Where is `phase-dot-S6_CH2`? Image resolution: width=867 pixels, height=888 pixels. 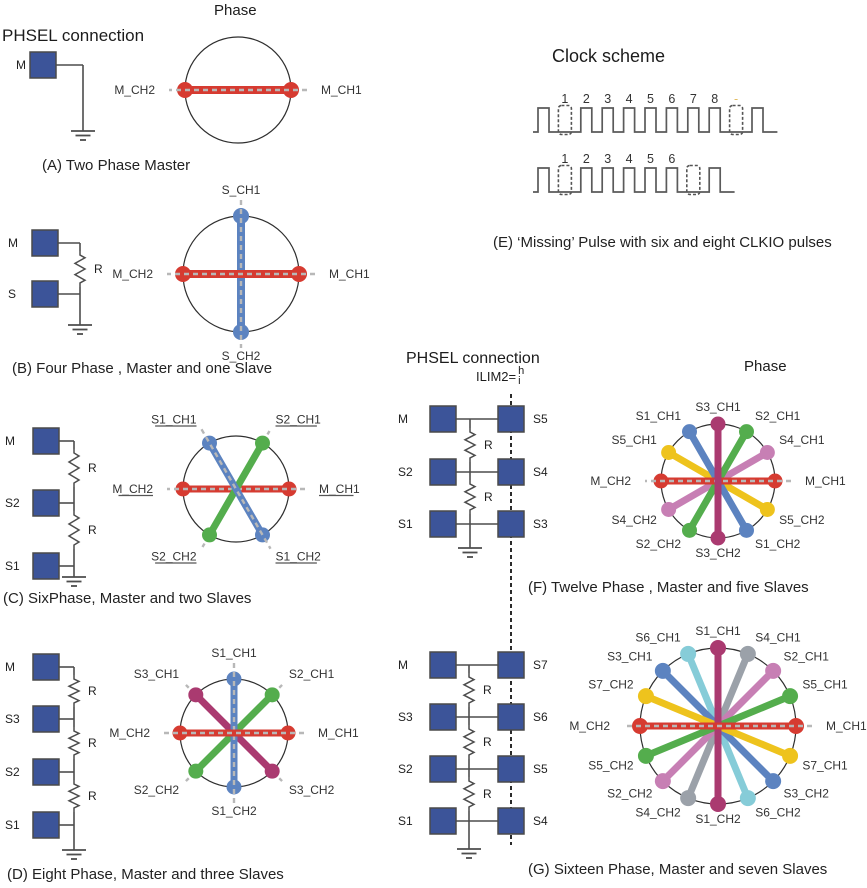
phase-dot-S6_CH2 is located at coordinates (747, 798).